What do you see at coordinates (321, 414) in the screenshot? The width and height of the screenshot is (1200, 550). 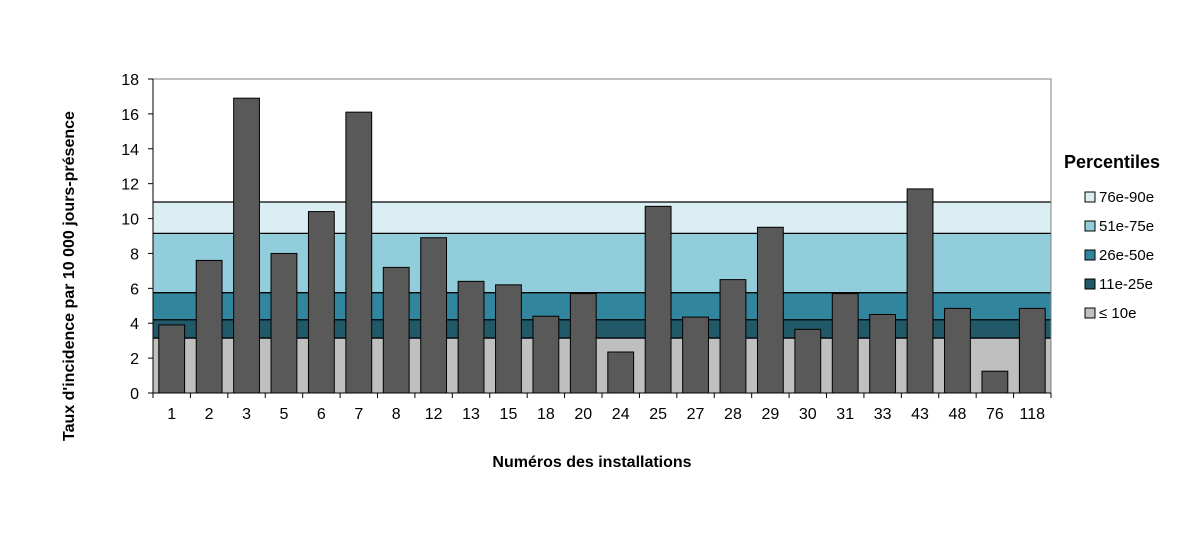 I see `x-tick-label: 6` at bounding box center [321, 414].